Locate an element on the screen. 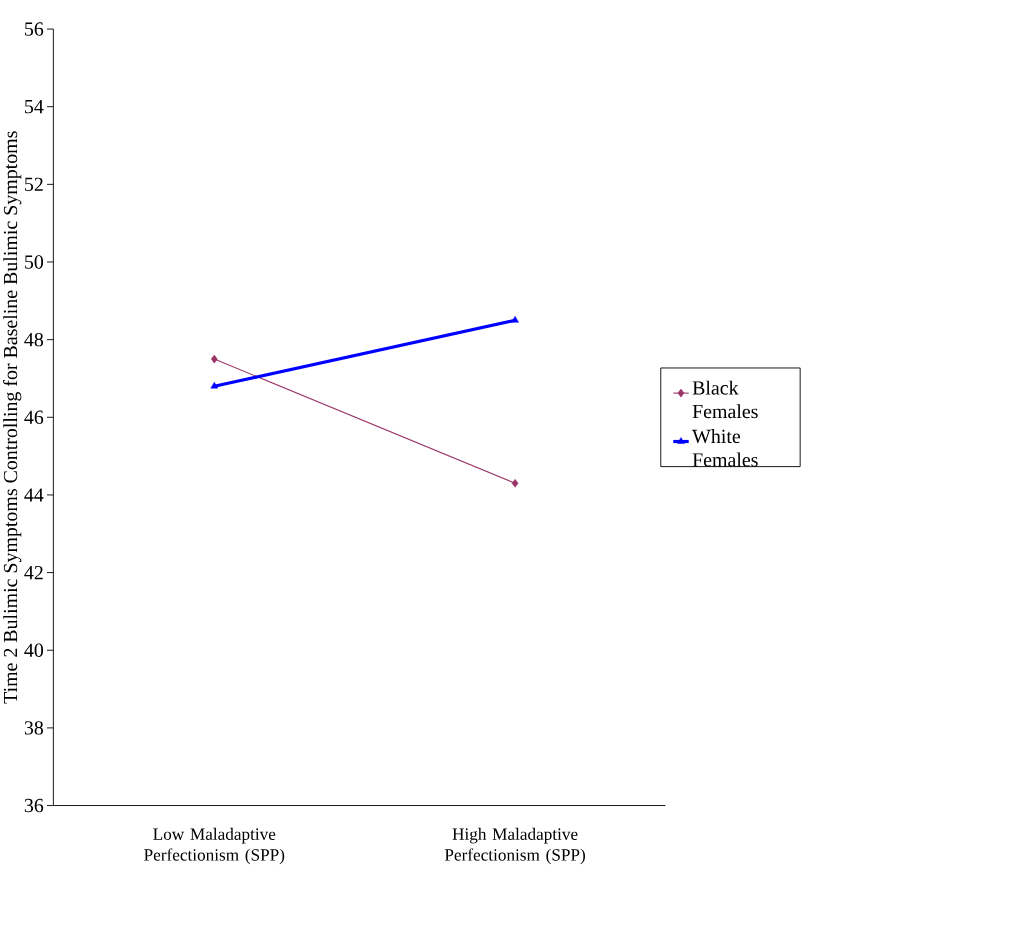 This screenshot has height=934, width=1028. y-tick-label: 52 is located at coordinates (34, 184).